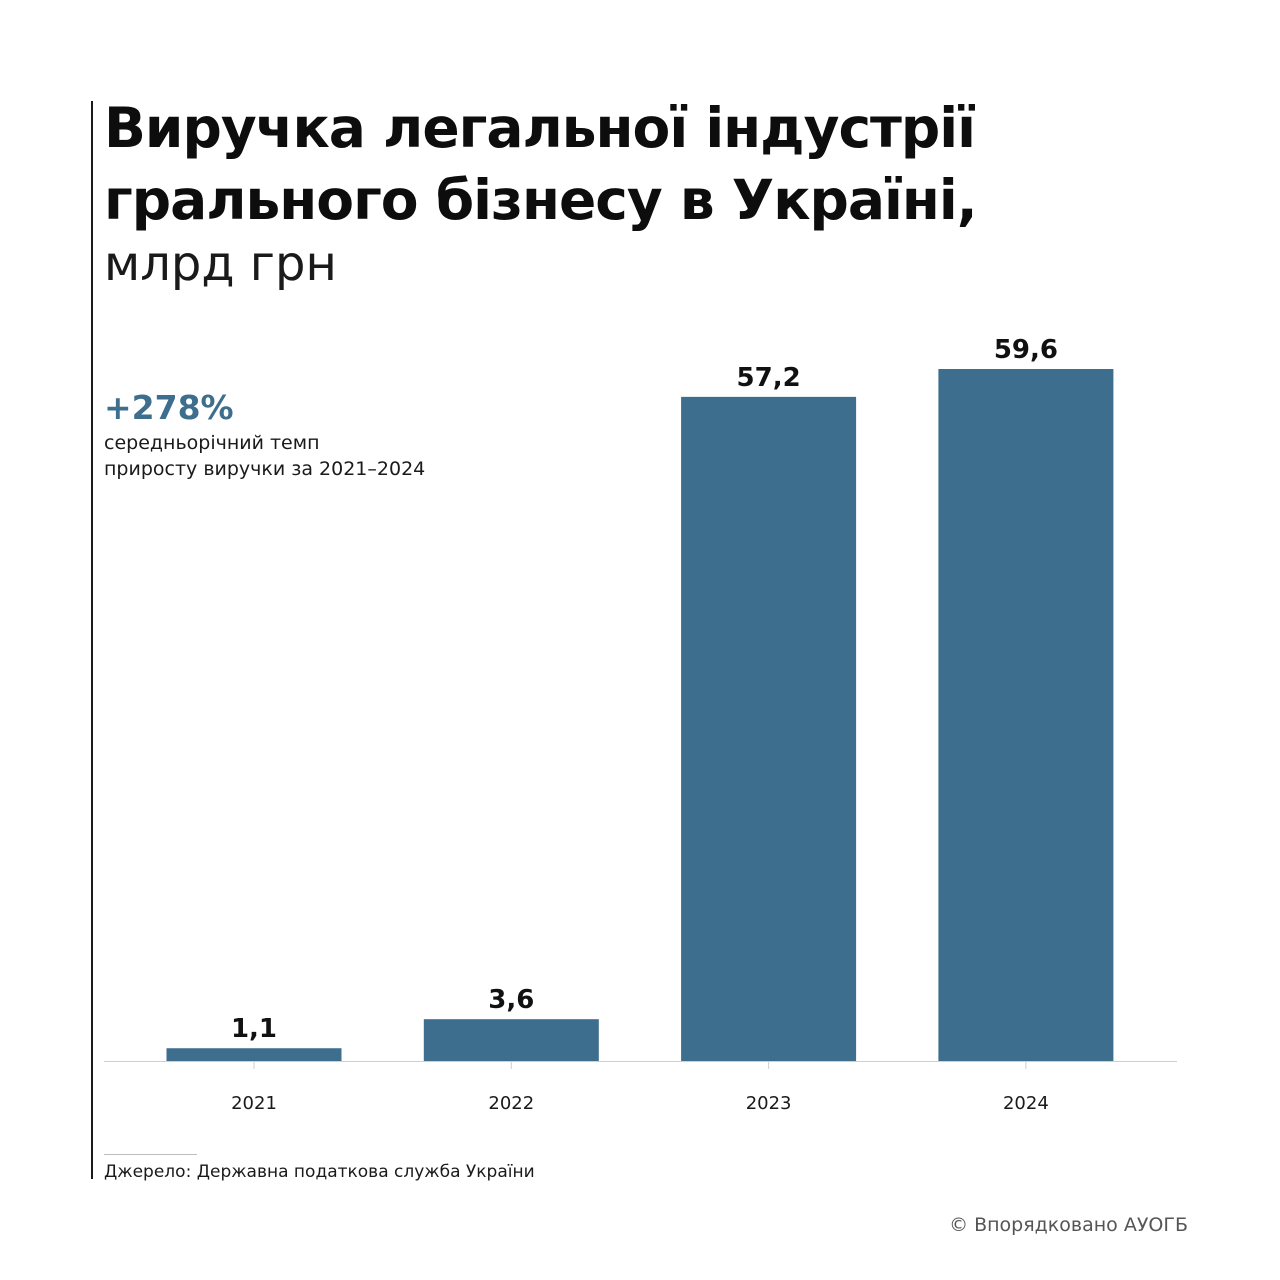 The image size is (1280, 1280). Describe the element at coordinates (212, 443) in the screenshot. I see `growth-callout-text-line-1: середньорічний темп` at that location.